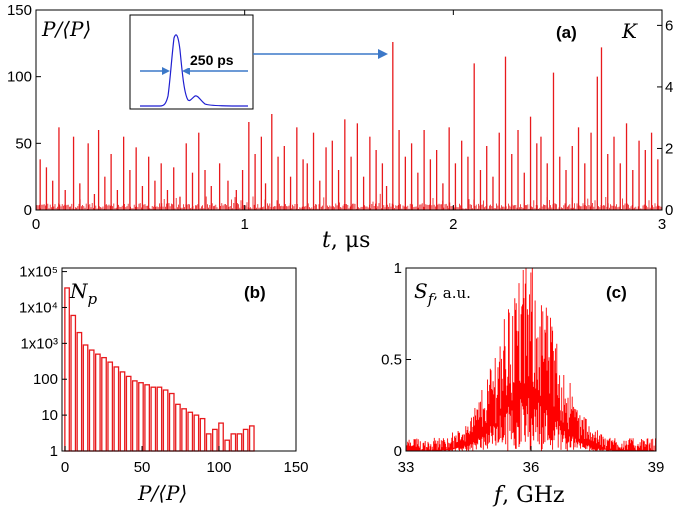  What do you see at coordinates (295, 467) in the screenshot?
I see `panel-b-xtick-3: 150` at bounding box center [295, 467].